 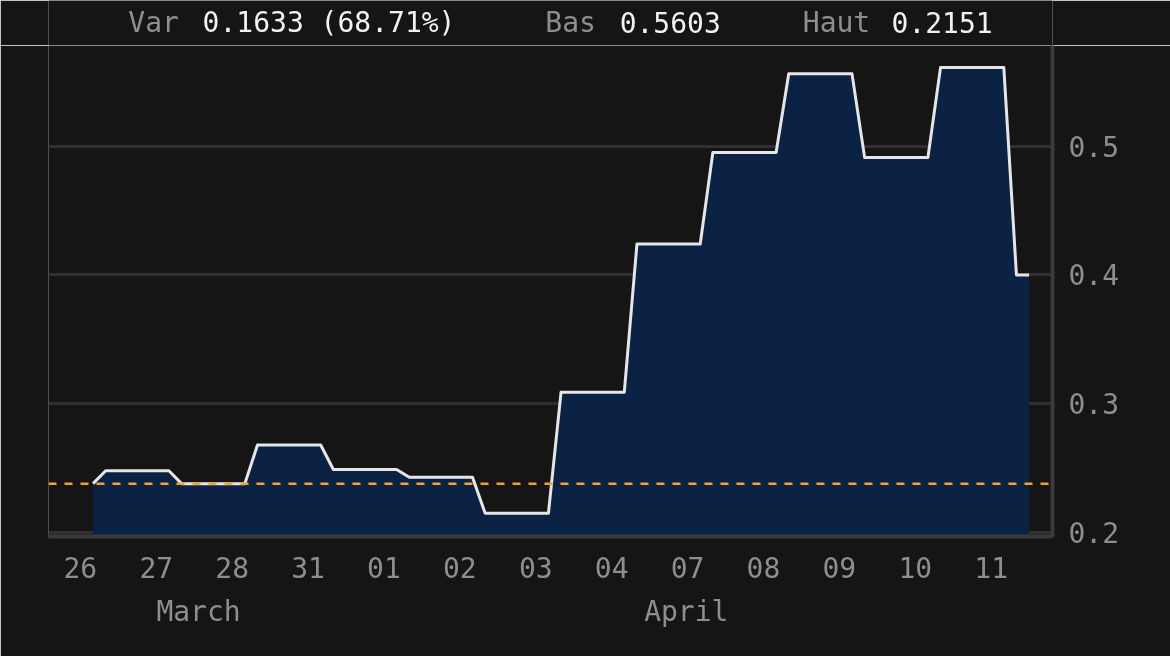 What do you see at coordinates (570, 22) in the screenshot?
I see `text: Bas` at bounding box center [570, 22].